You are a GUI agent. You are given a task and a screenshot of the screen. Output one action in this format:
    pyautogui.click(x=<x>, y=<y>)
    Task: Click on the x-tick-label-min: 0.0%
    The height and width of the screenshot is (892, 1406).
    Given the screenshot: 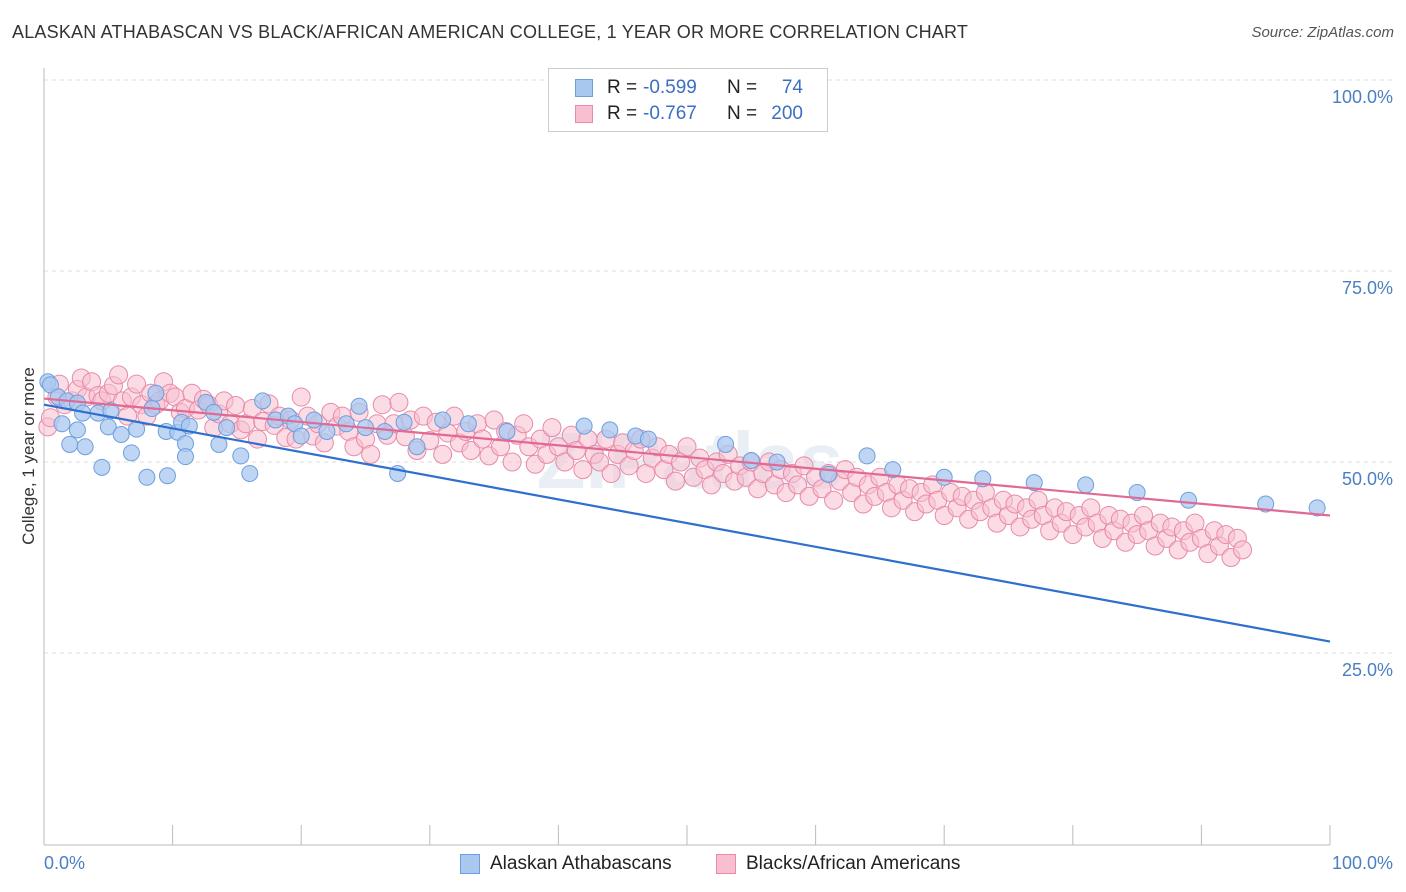 What is the action you would take?
    pyautogui.click(x=64, y=863)
    